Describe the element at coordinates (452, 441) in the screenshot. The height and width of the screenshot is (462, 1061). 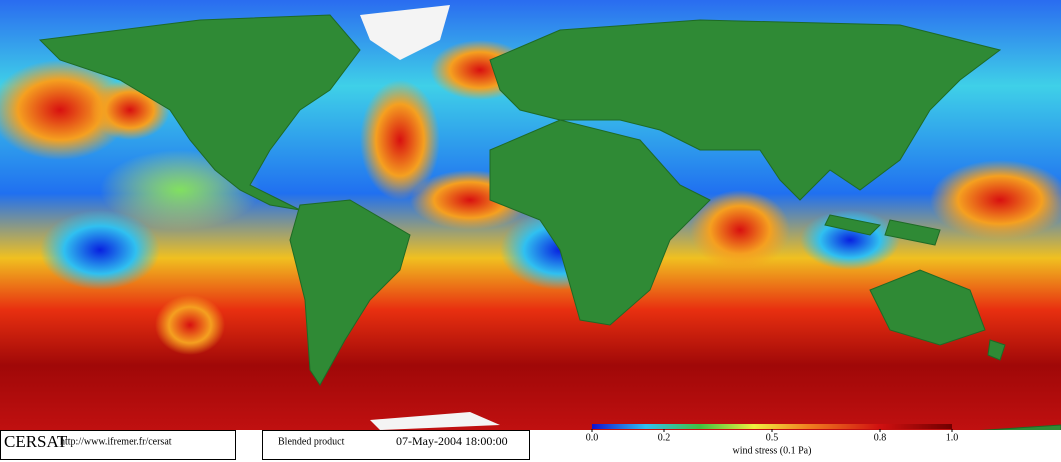
I see `datetime: 07-May-2004 18:00:00` at that location.